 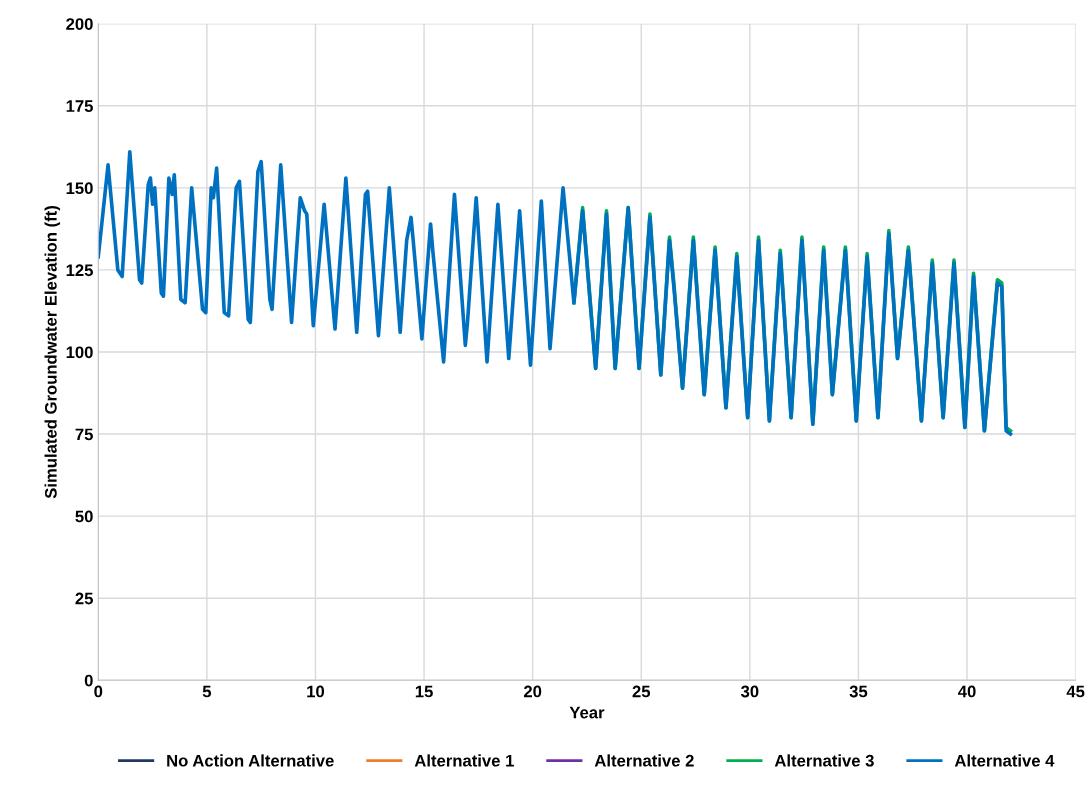 What do you see at coordinates (532, 691) in the screenshot?
I see `x-tick-label: 20` at bounding box center [532, 691].